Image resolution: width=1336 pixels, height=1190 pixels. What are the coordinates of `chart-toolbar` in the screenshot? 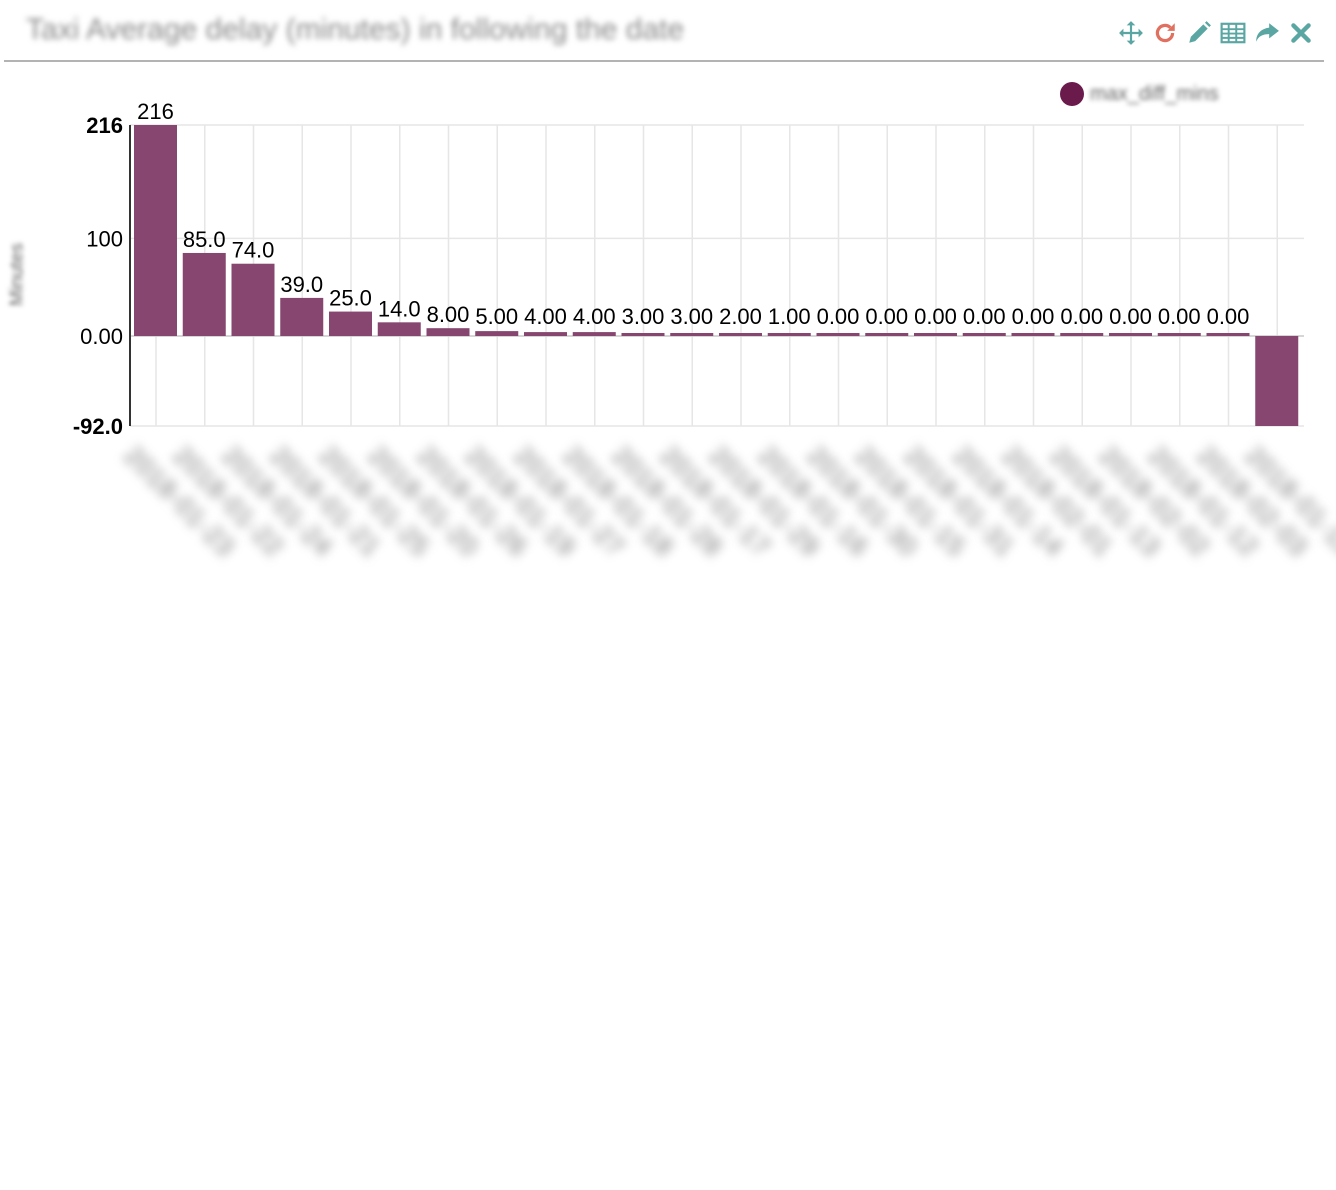 It's located at (1216, 33).